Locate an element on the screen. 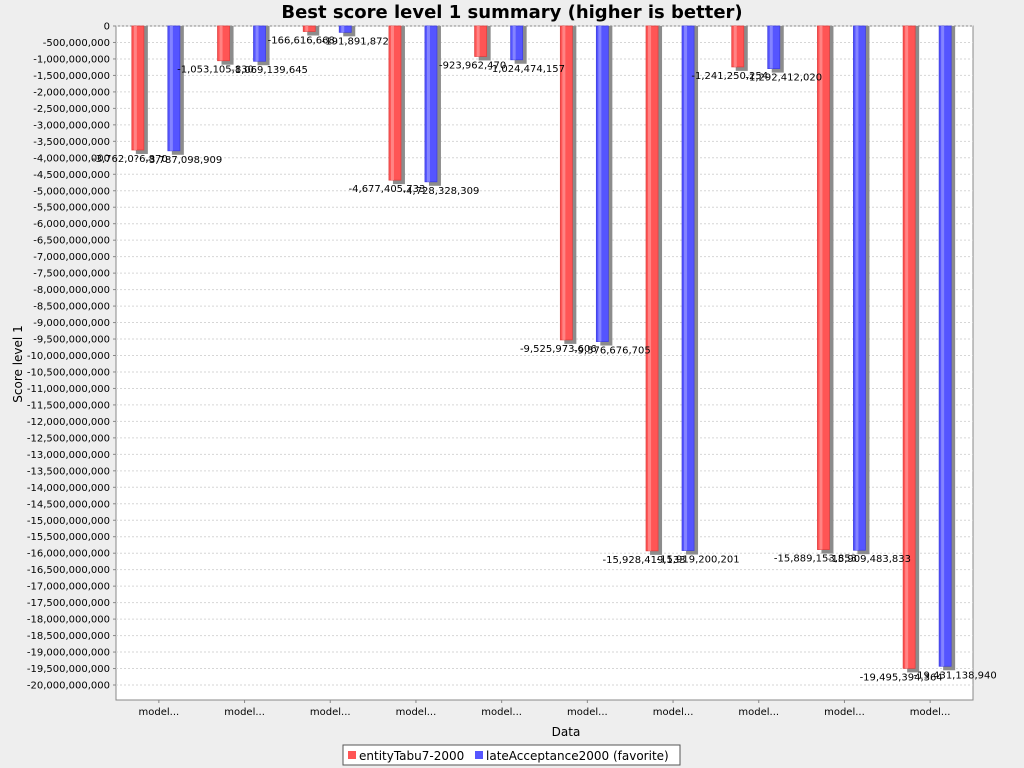  y-tick-label: -7,000,000,000 is located at coordinates (71, 257).